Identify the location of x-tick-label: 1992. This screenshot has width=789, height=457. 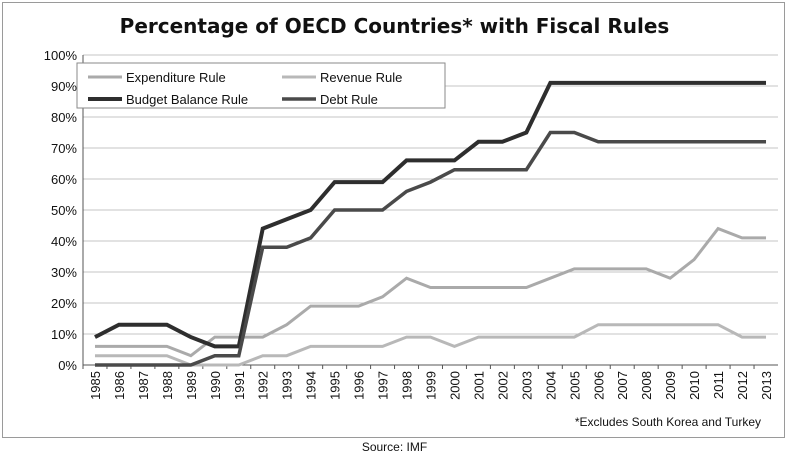
(263, 385).